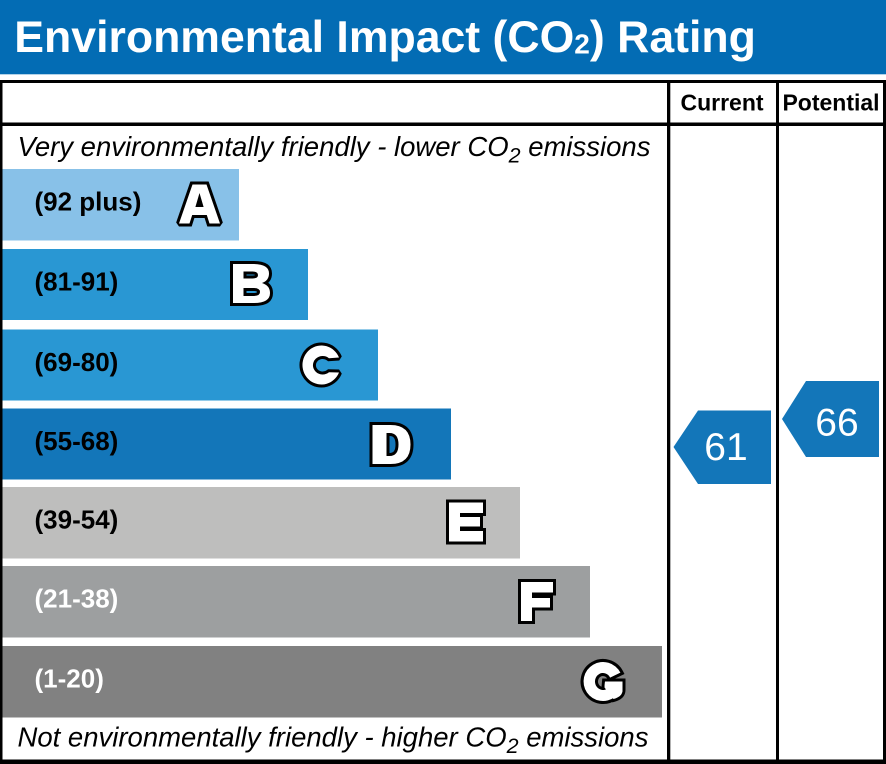 This screenshot has height=764, width=886. What do you see at coordinates (830, 103) in the screenshot?
I see `svg-text: Potential` at bounding box center [830, 103].